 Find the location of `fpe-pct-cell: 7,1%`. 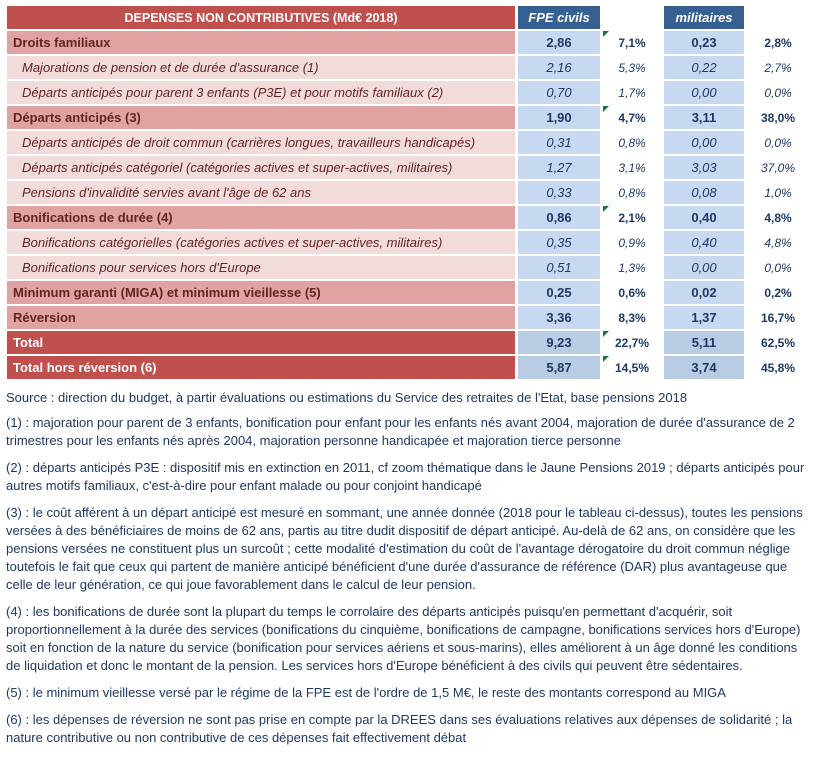

fpe-pct-cell: 7,1% is located at coordinates (632, 42).